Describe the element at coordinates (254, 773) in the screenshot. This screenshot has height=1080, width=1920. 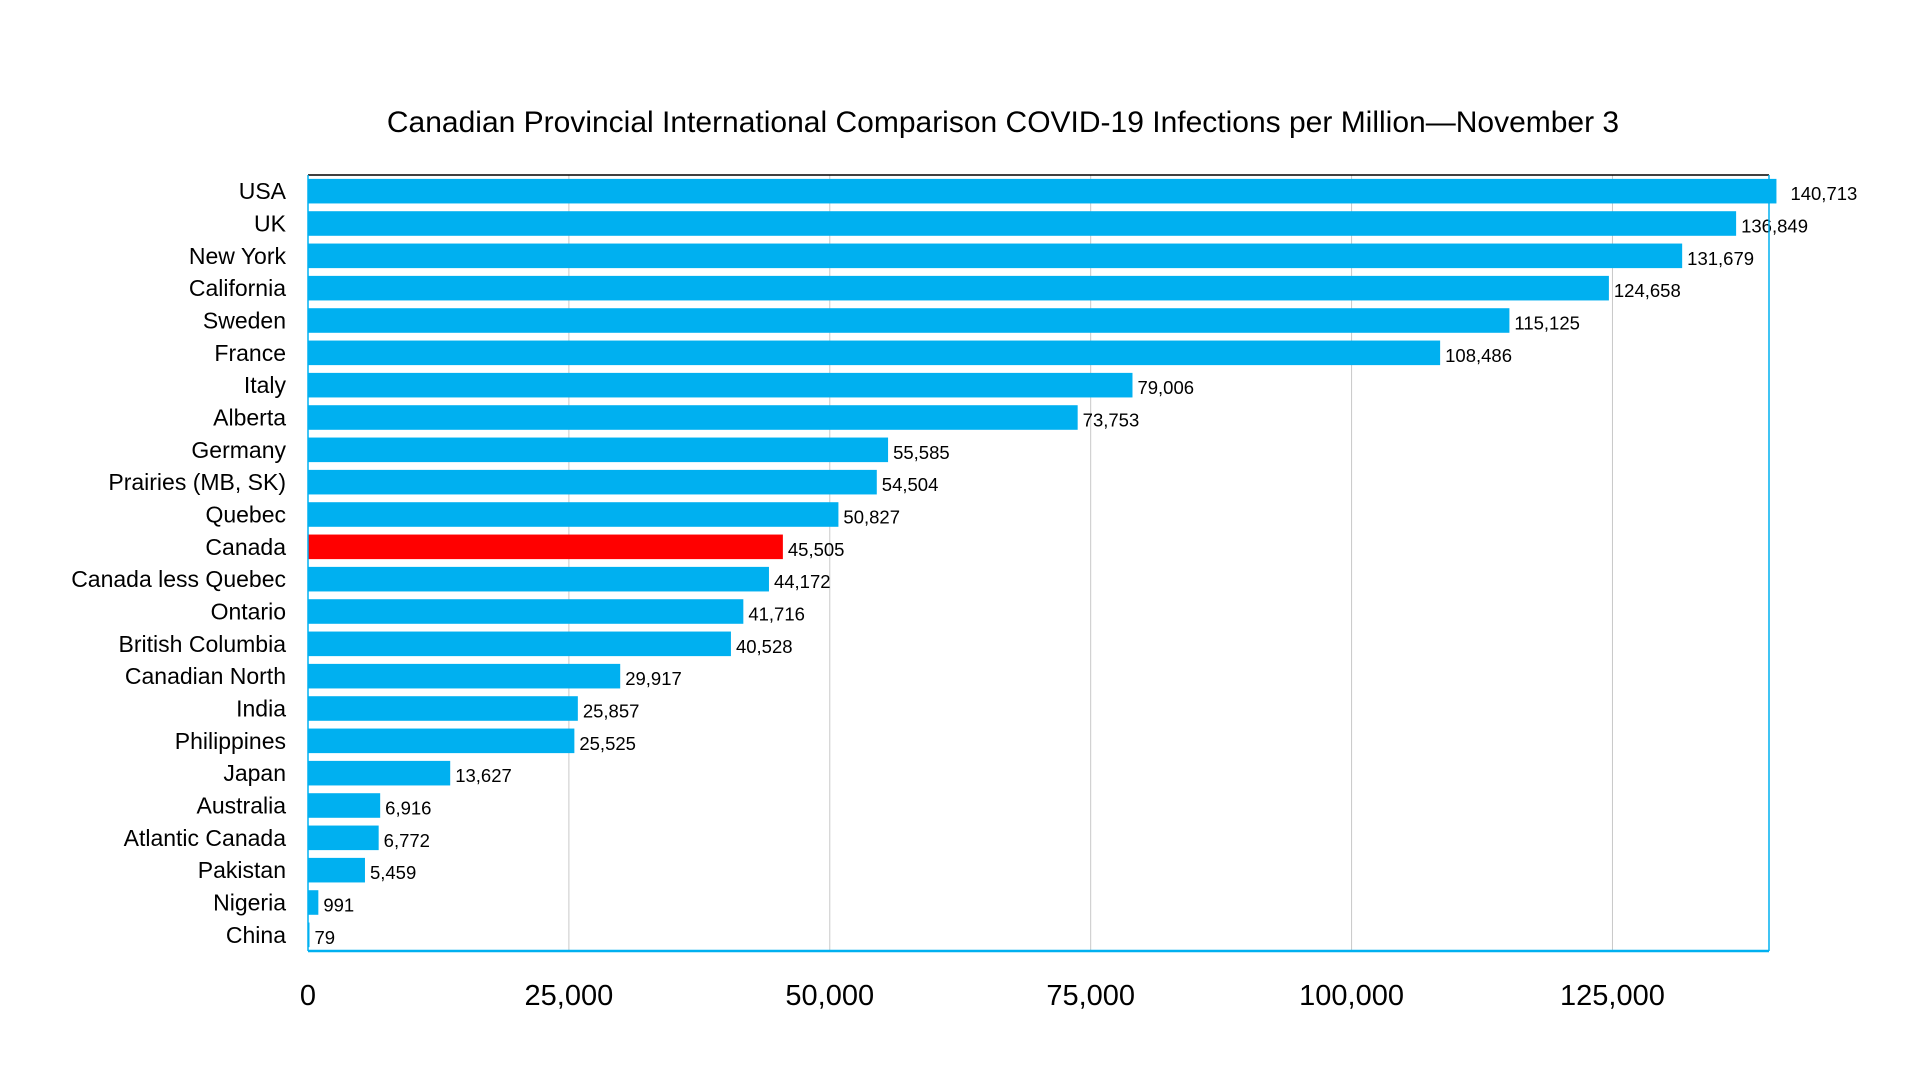
I see `category-label: Japan` at that location.